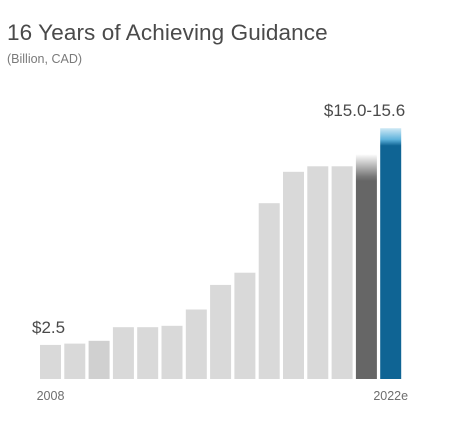 This screenshot has width=450, height=425. I want to click on x-tick-label: 2022e, so click(390, 396).